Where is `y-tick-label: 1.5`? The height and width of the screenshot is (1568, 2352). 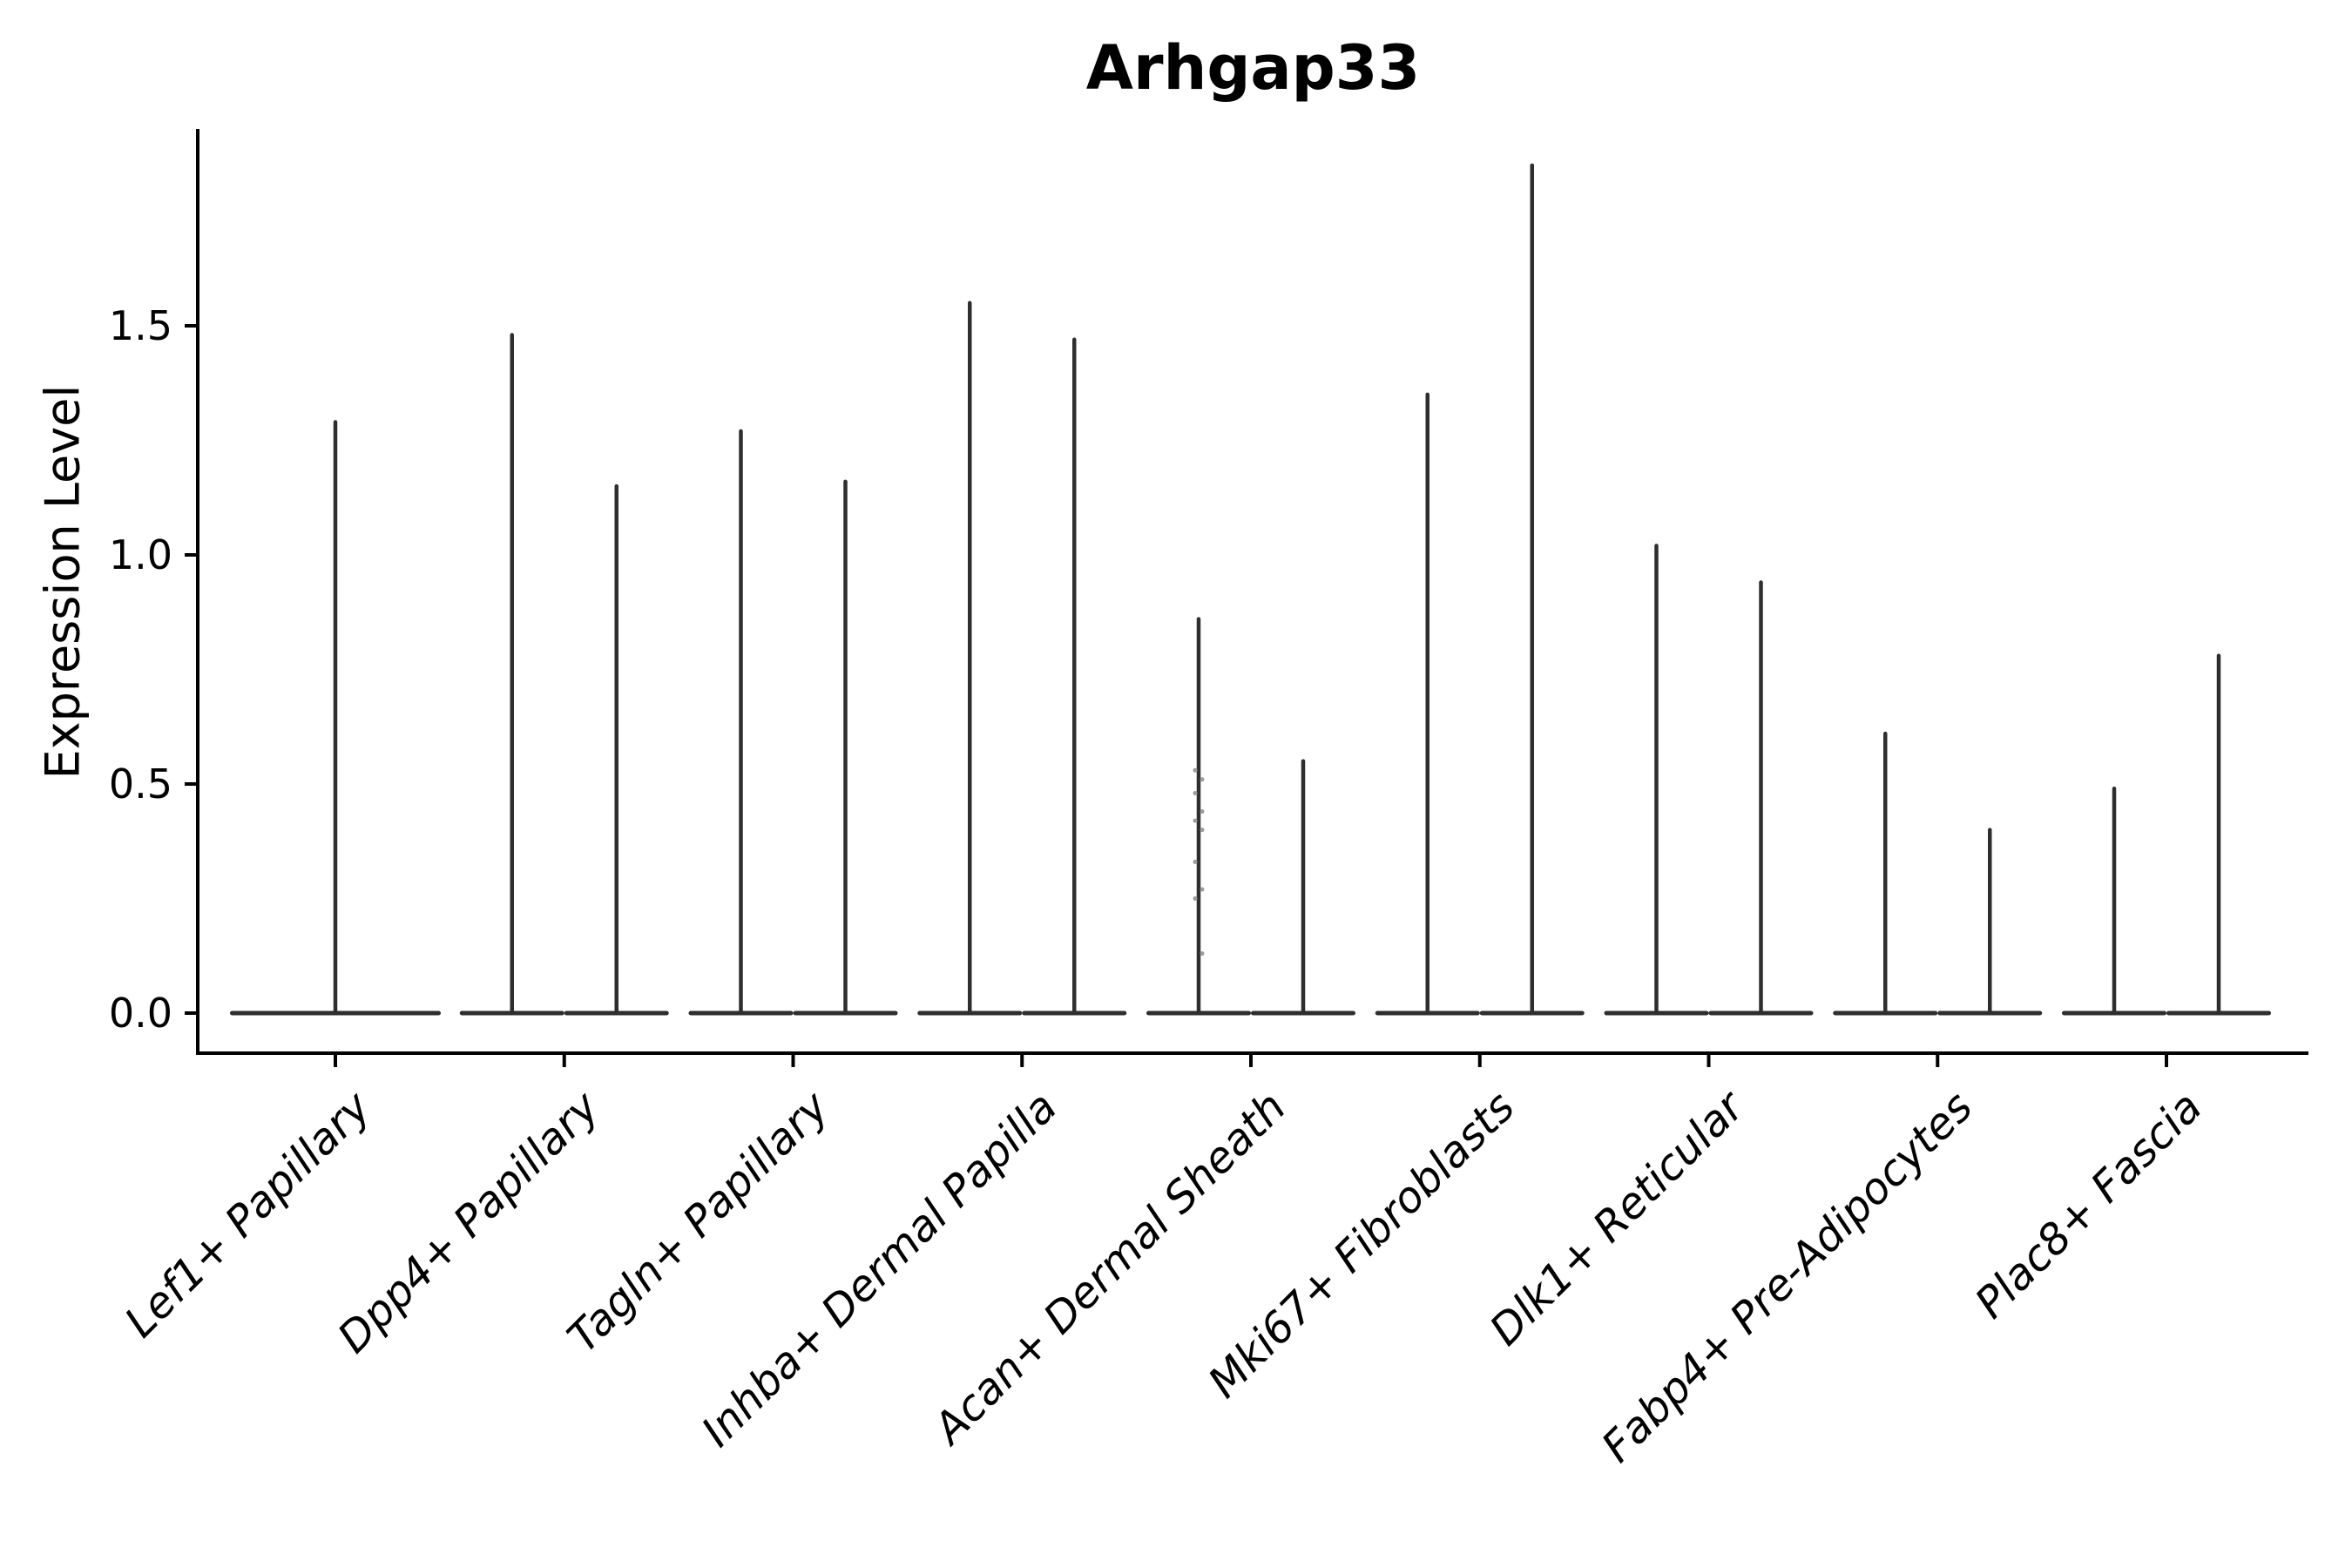 y-tick-label: 1.5 is located at coordinates (140, 325).